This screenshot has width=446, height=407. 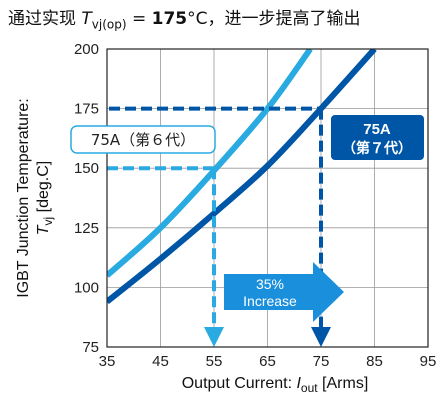 What do you see at coordinates (90, 347) in the screenshot?
I see `y-tick-label: 75` at bounding box center [90, 347].